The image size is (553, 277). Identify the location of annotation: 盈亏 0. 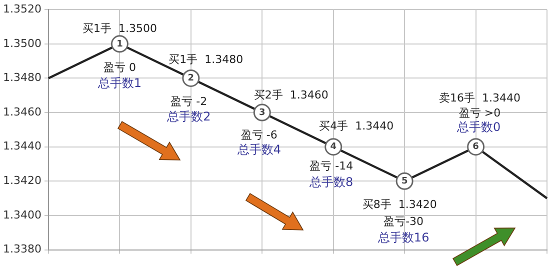
(119, 67).